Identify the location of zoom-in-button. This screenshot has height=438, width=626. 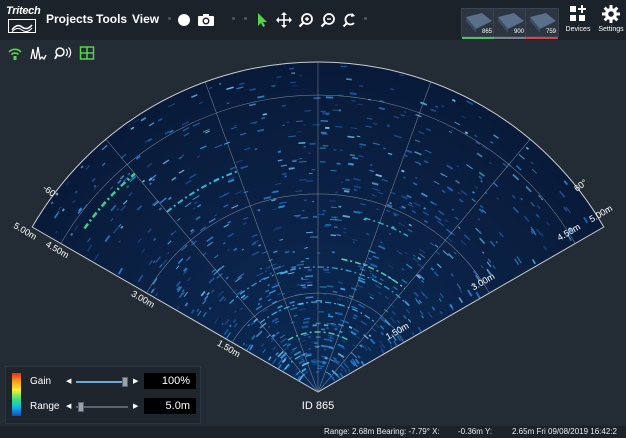
(306, 20).